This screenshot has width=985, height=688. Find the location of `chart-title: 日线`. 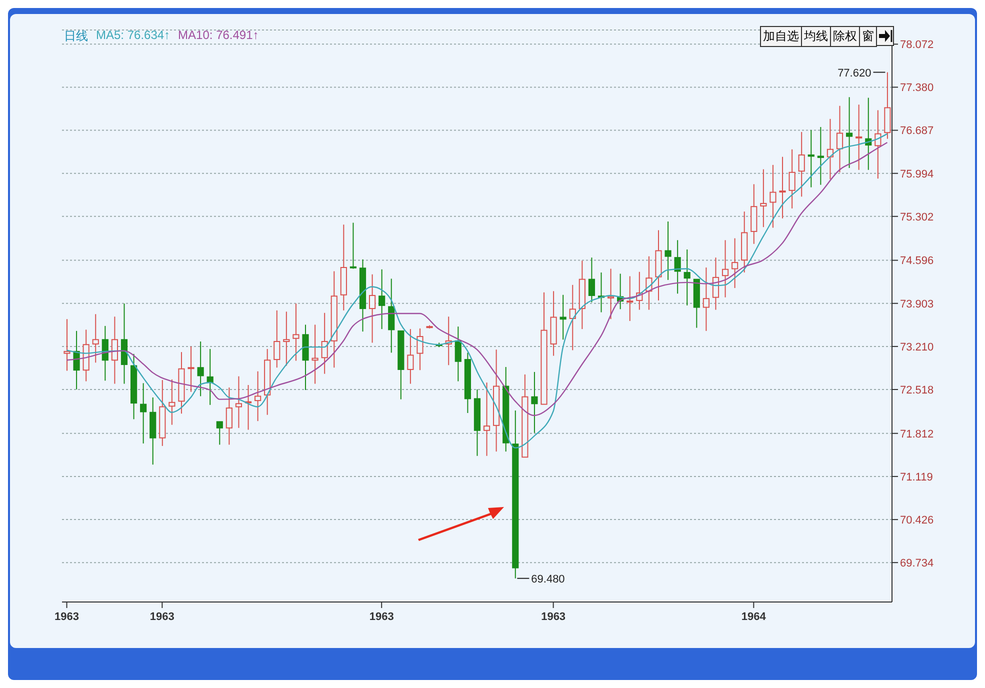

chart-title: 日线 is located at coordinates (76, 36).